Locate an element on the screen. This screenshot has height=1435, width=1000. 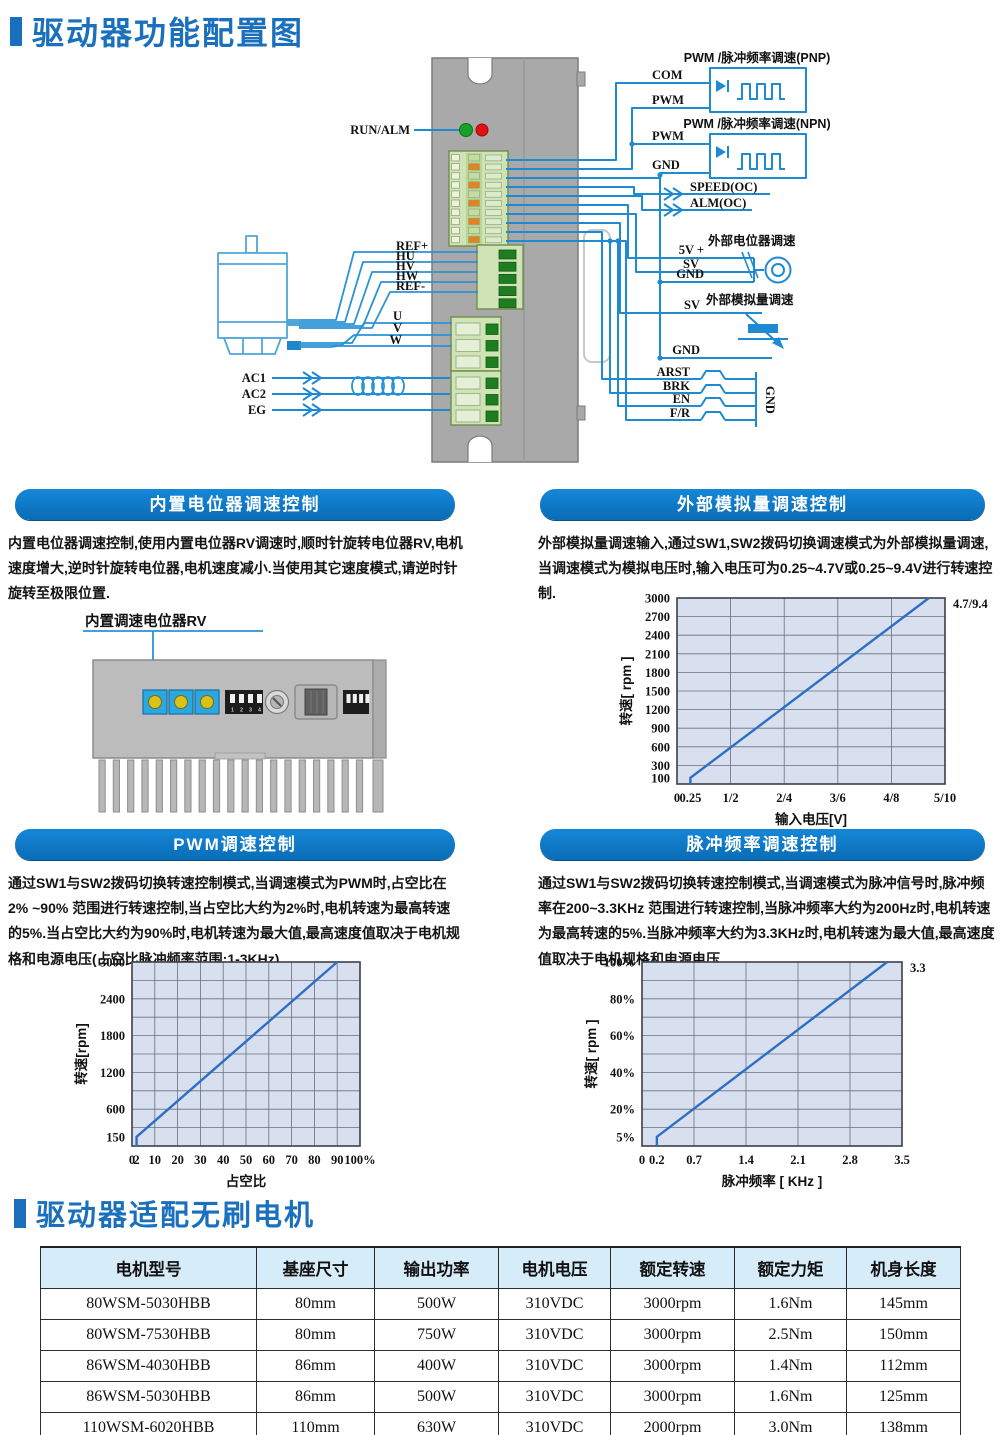
table-header-cell: 输出功率 is located at coordinates (436, 1267).